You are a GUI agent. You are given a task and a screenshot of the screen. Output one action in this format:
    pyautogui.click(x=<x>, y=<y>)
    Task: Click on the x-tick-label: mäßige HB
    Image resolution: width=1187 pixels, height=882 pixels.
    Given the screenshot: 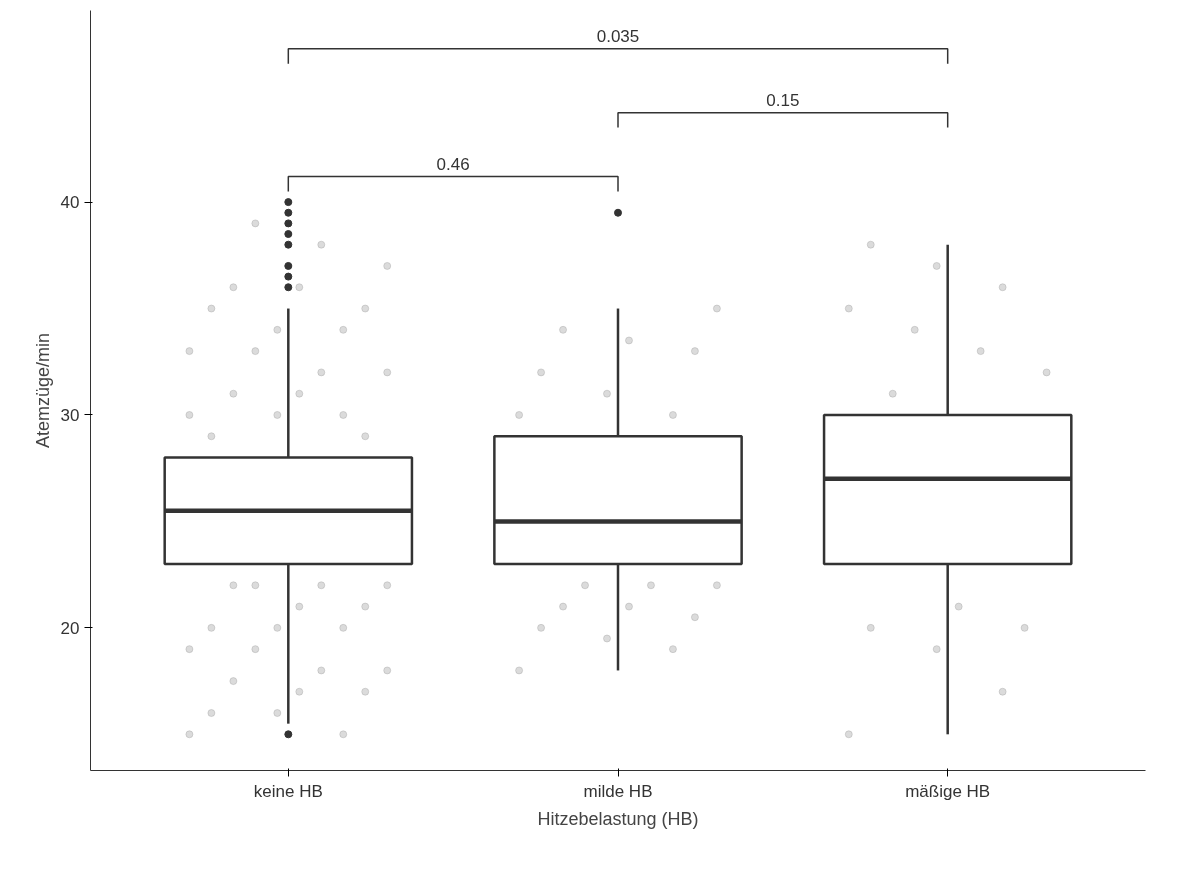 What is the action you would take?
    pyautogui.click(x=948, y=791)
    